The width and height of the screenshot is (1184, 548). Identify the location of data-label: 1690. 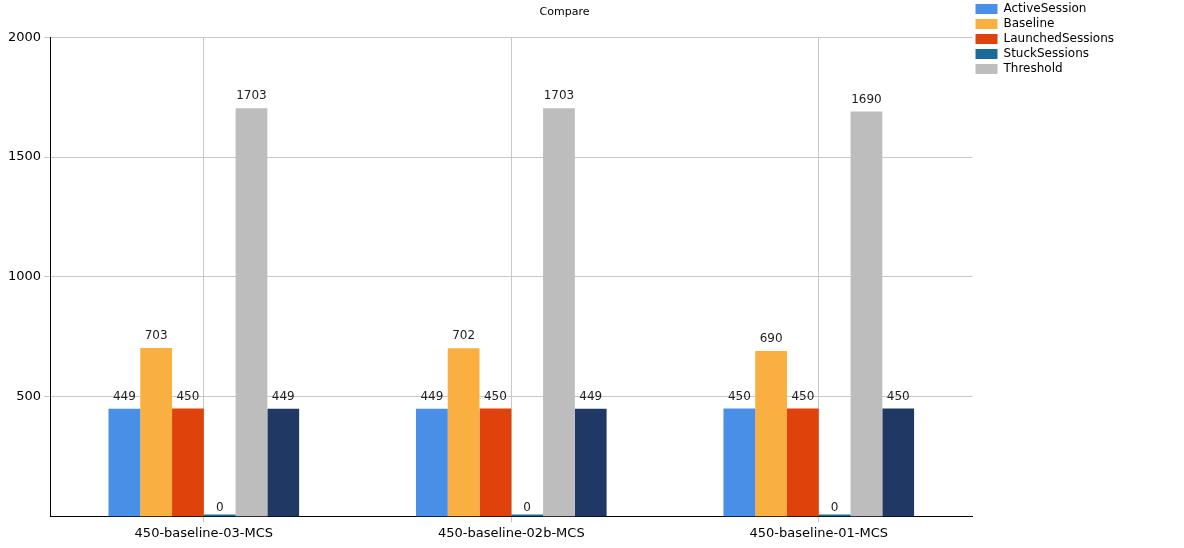
(866, 98).